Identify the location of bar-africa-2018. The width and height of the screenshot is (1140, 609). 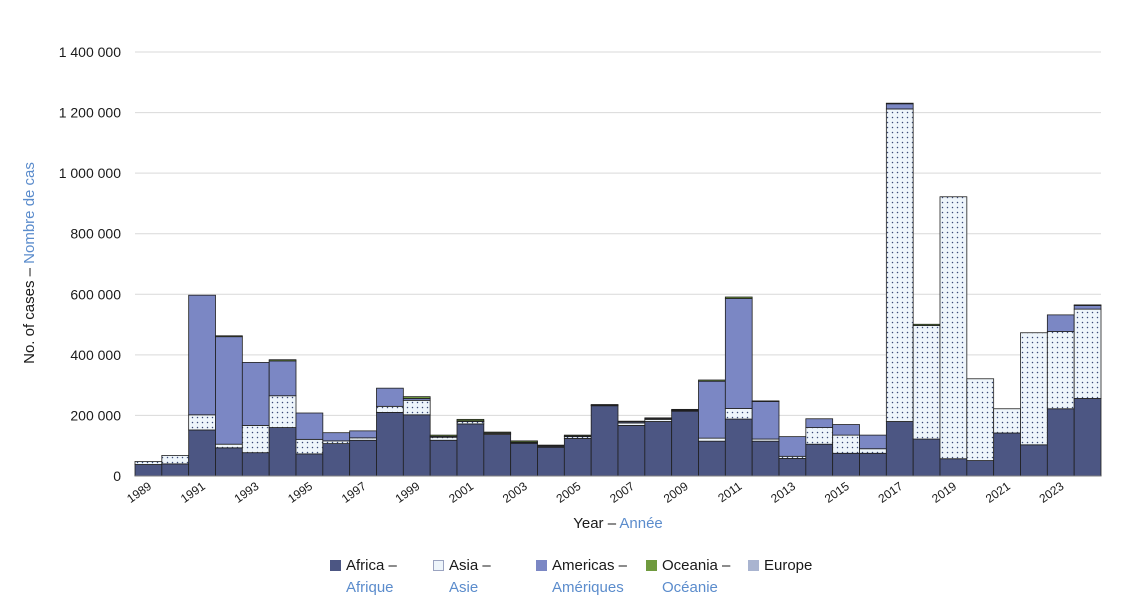
(926, 457).